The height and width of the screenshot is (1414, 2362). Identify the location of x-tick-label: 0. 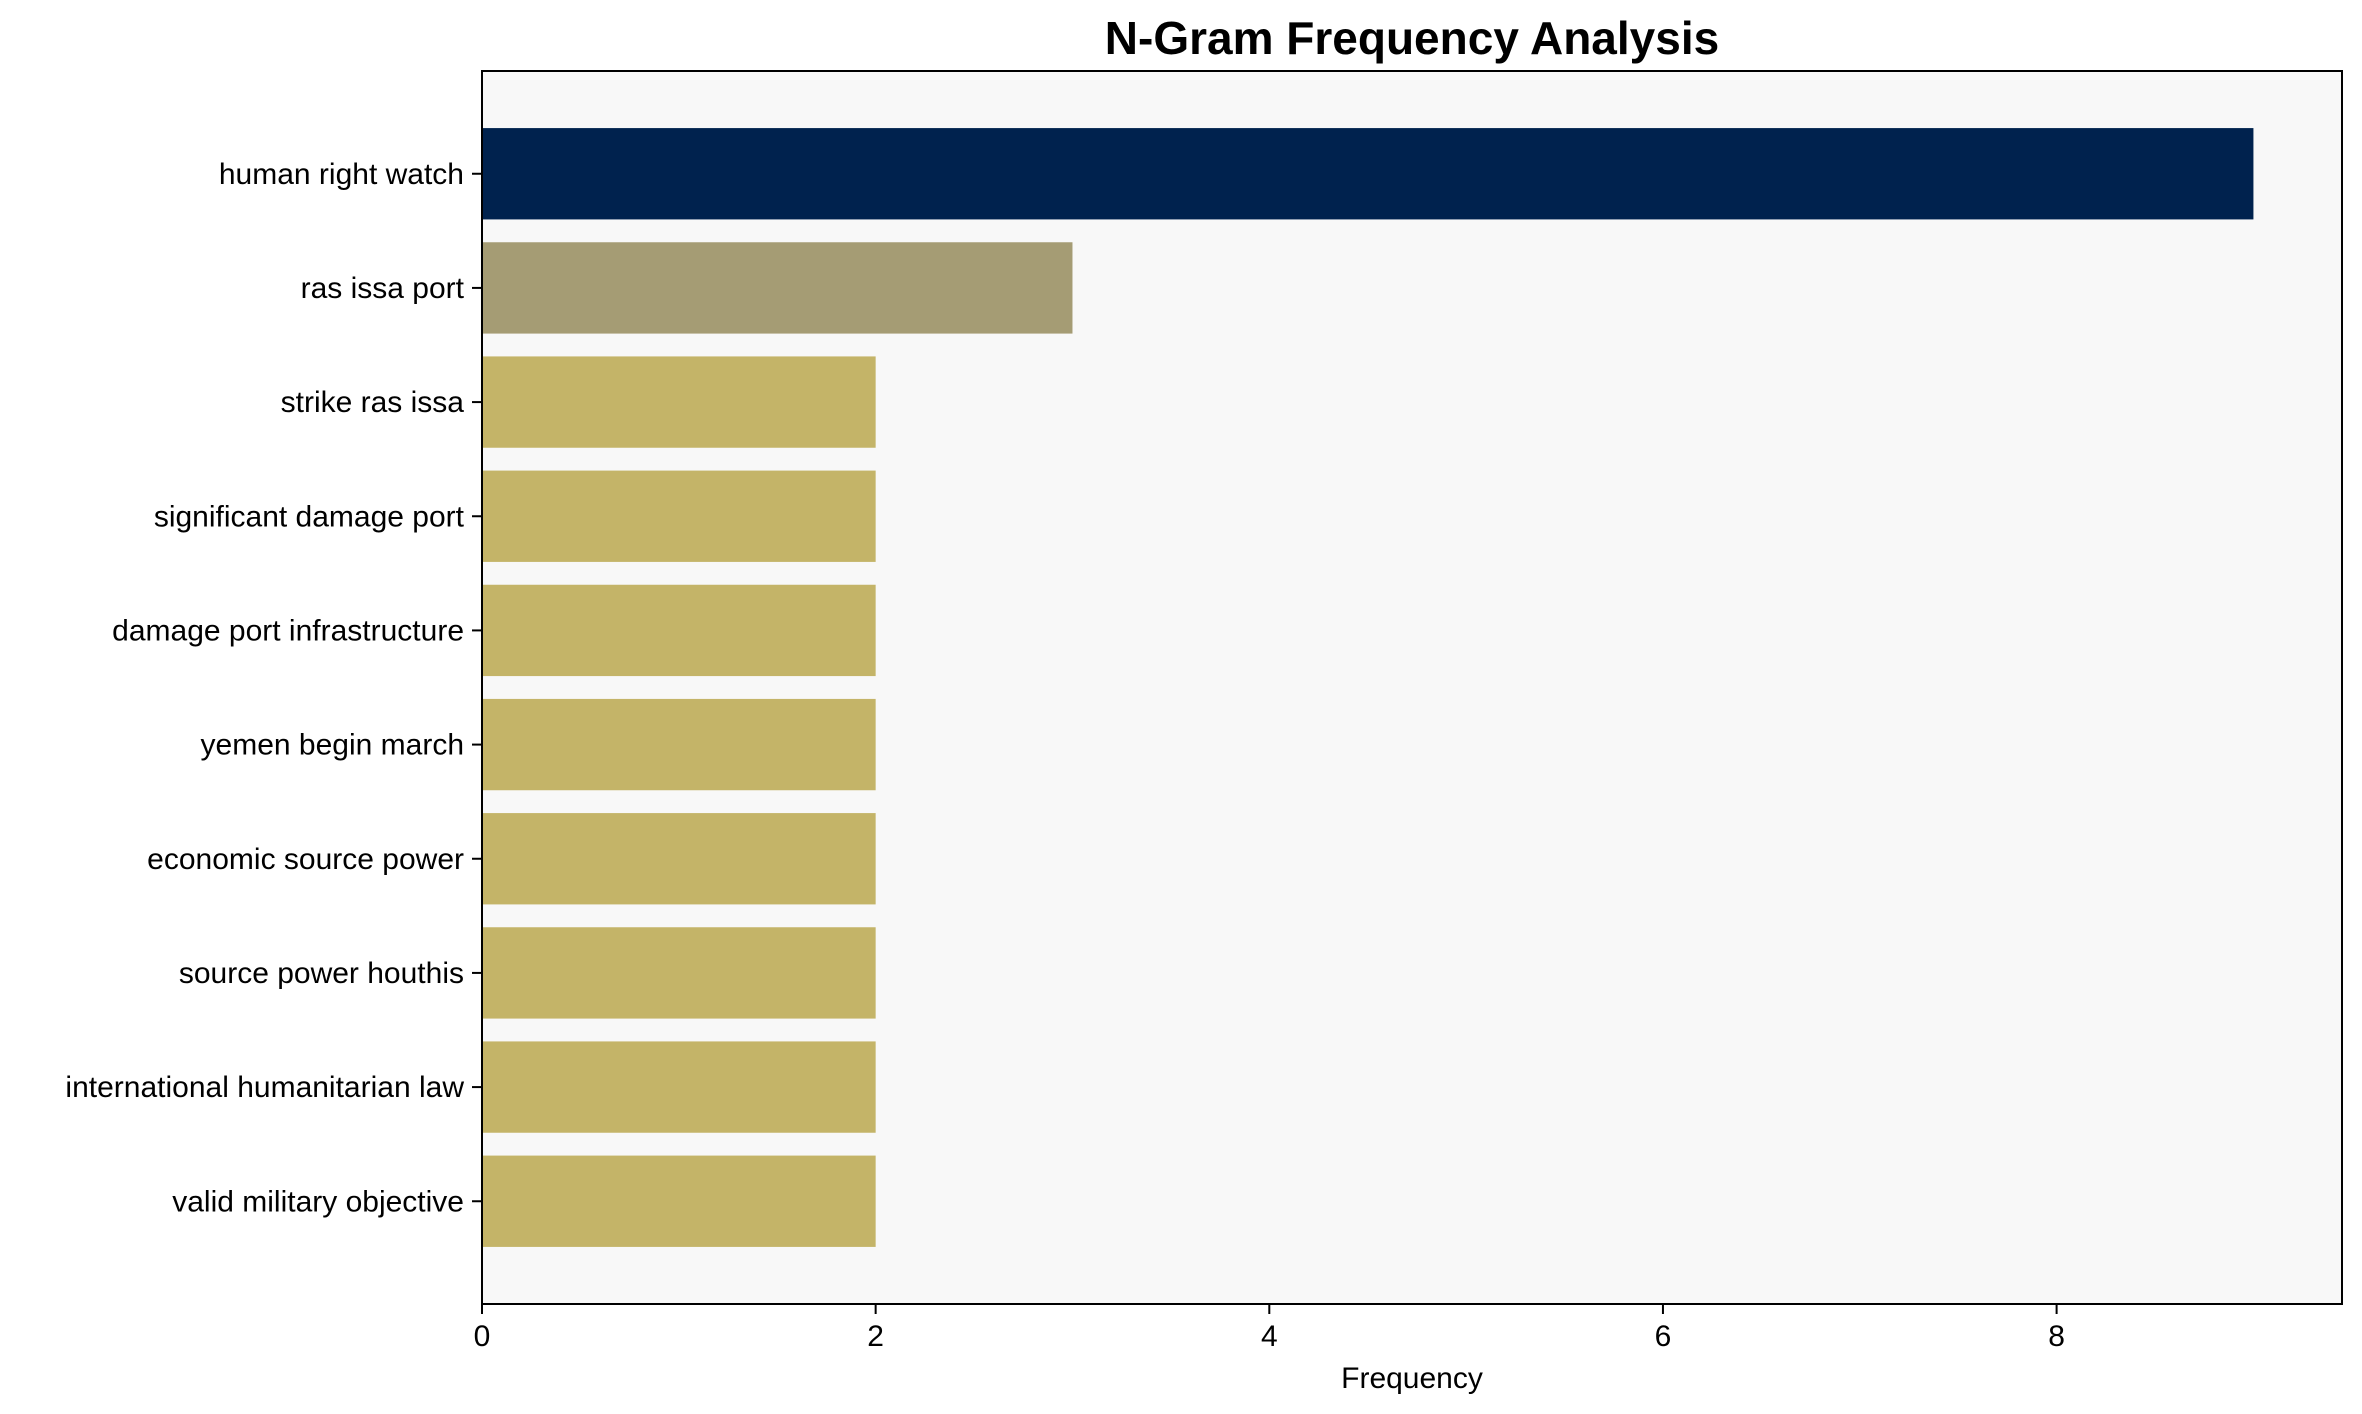
(482, 1336).